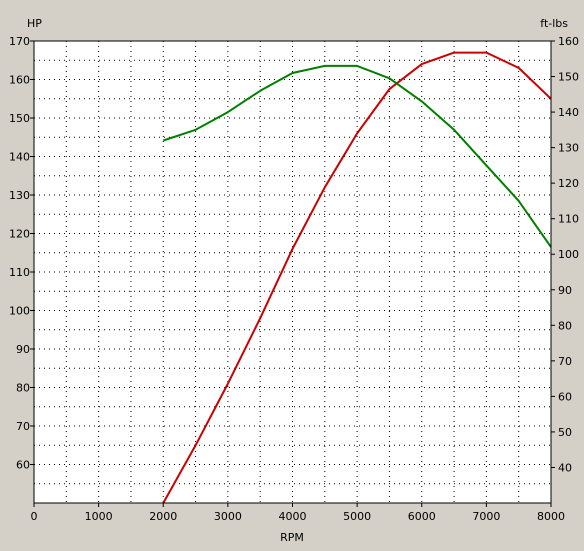  Describe the element at coordinates (565, 396) in the screenshot. I see `right-axis-tick-label: 60` at that location.